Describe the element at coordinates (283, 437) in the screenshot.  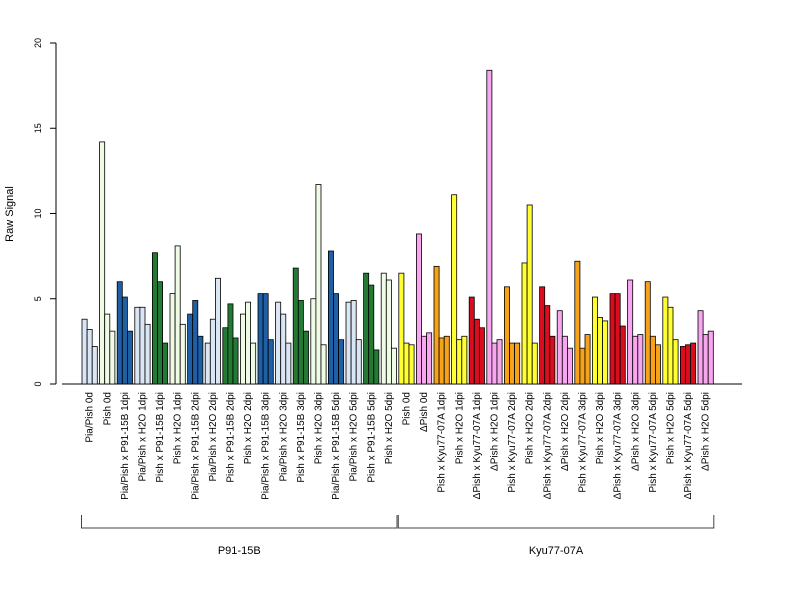
I see `x-tick-label: Pia/Pish x H2O 3dpi` at that location.